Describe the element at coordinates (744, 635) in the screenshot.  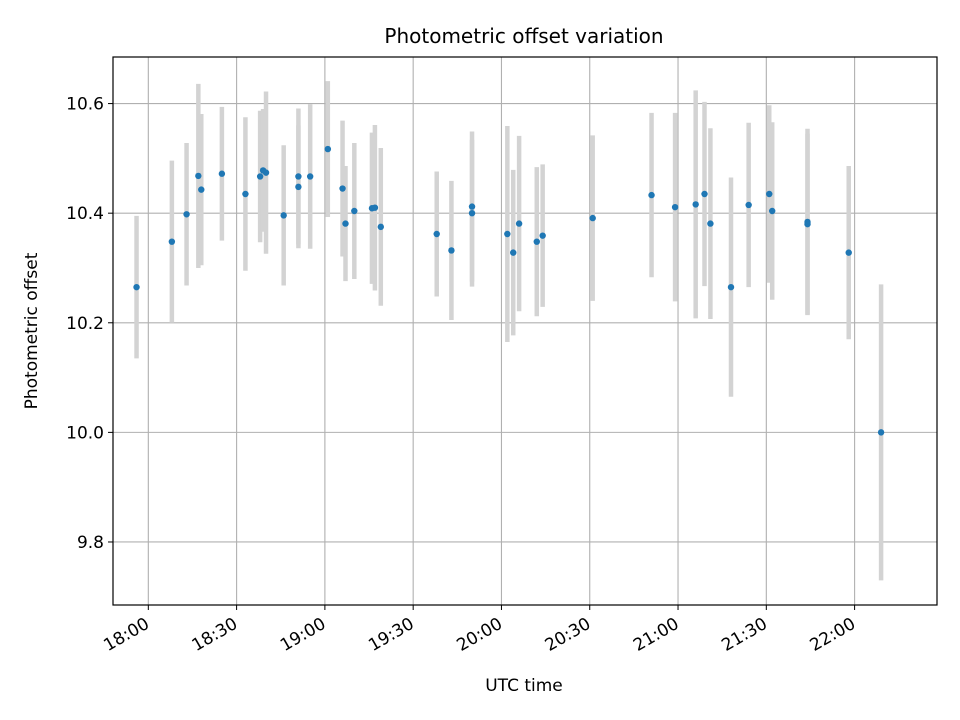
I see `x-tick-label: 21:30` at that location.